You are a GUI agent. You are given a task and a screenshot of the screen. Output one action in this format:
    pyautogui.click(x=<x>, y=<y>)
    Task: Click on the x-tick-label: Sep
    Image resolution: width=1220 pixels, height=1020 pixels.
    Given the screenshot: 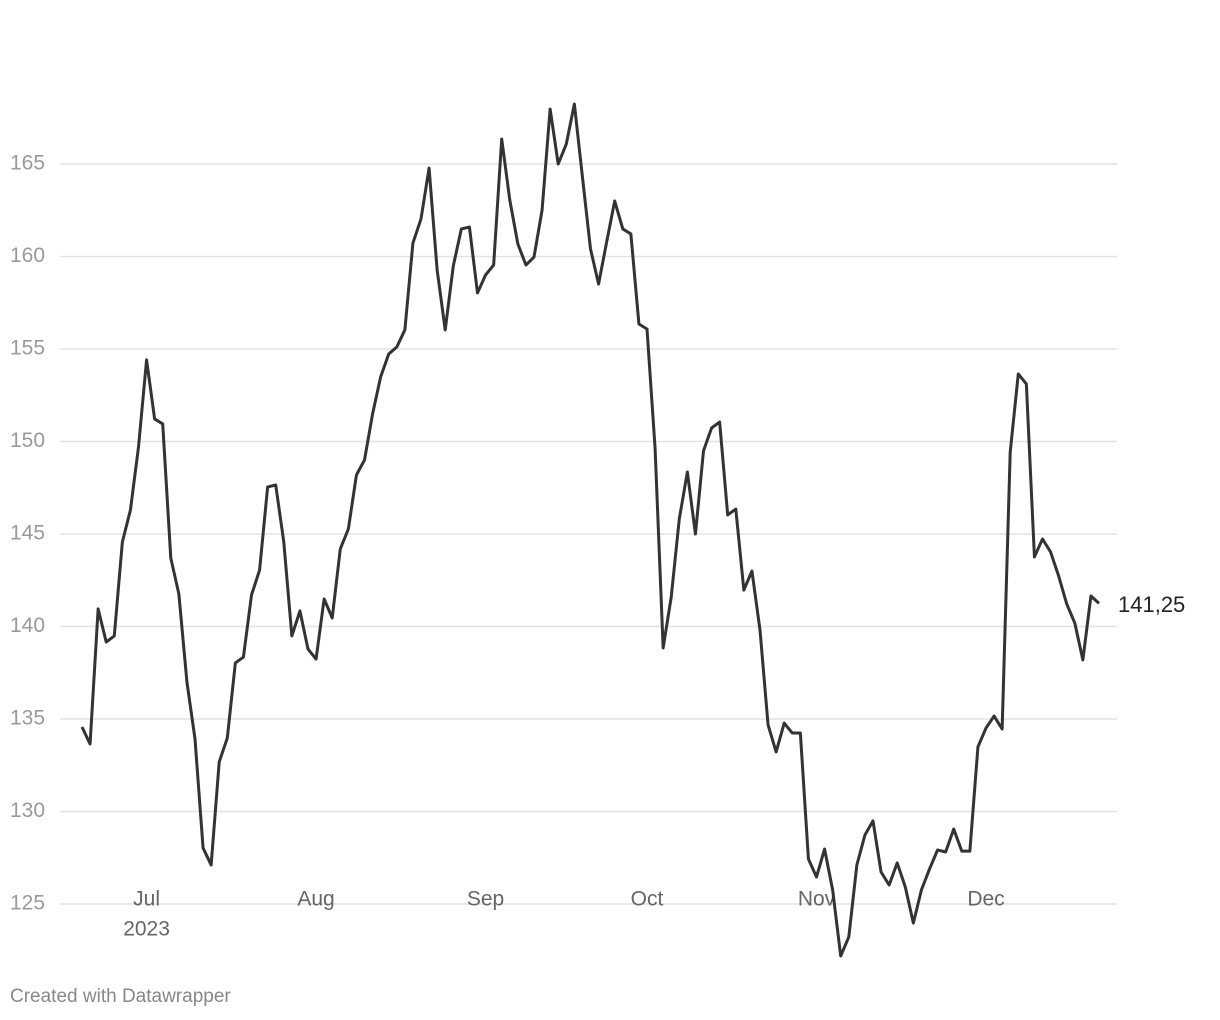 What is the action you would take?
    pyautogui.click(x=485, y=899)
    